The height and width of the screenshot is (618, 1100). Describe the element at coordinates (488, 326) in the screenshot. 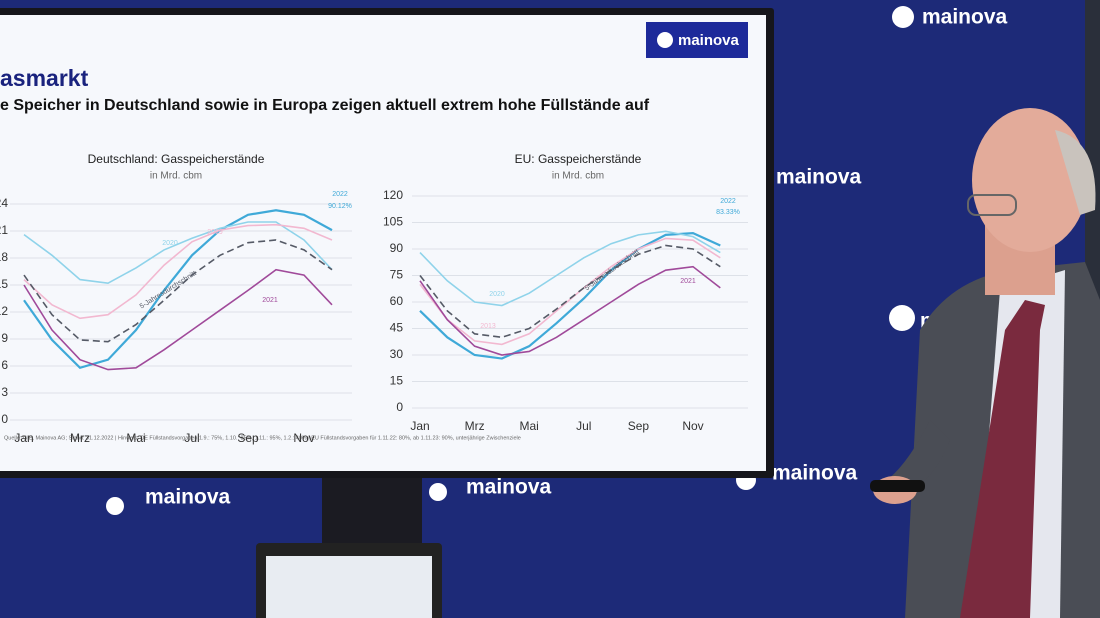

I see `series-label: 2013` at that location.